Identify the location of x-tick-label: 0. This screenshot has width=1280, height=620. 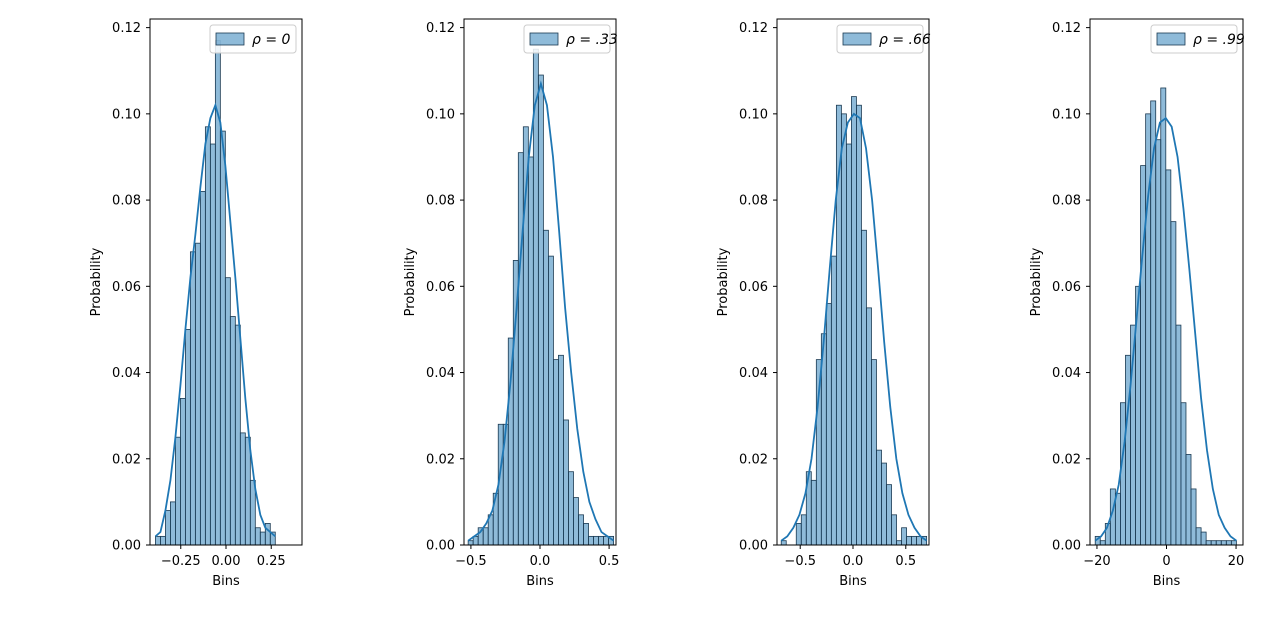
(1166, 561).